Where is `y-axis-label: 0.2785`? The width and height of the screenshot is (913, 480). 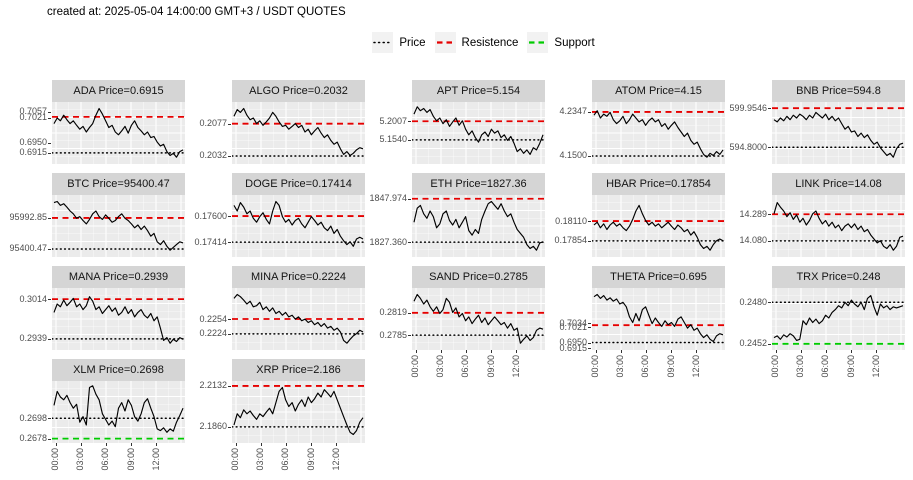
y-axis-label: 0.2785 is located at coordinates (393, 334).